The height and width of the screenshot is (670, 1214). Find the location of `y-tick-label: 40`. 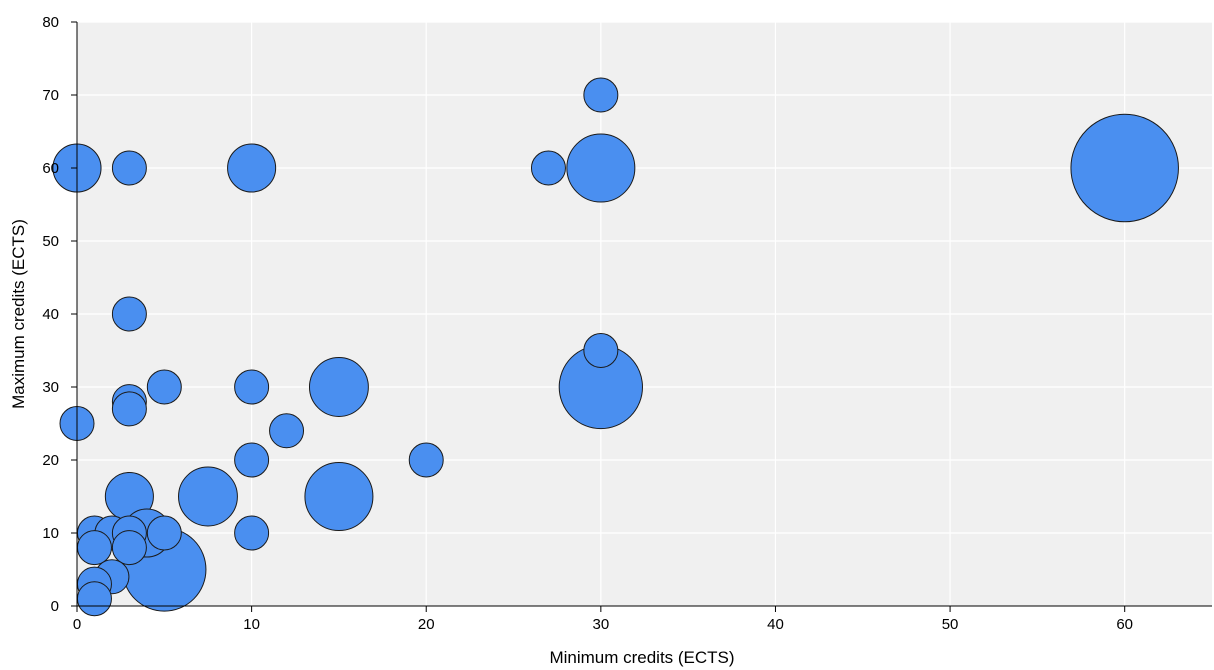

y-tick-label: 40 is located at coordinates (50, 314).